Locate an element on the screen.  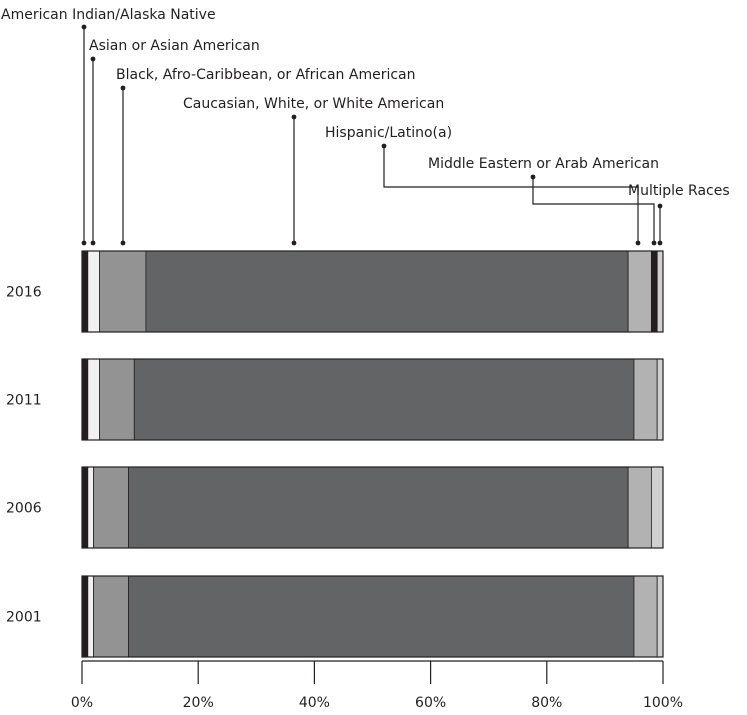
bar-outline-2006 is located at coordinates (372, 507).